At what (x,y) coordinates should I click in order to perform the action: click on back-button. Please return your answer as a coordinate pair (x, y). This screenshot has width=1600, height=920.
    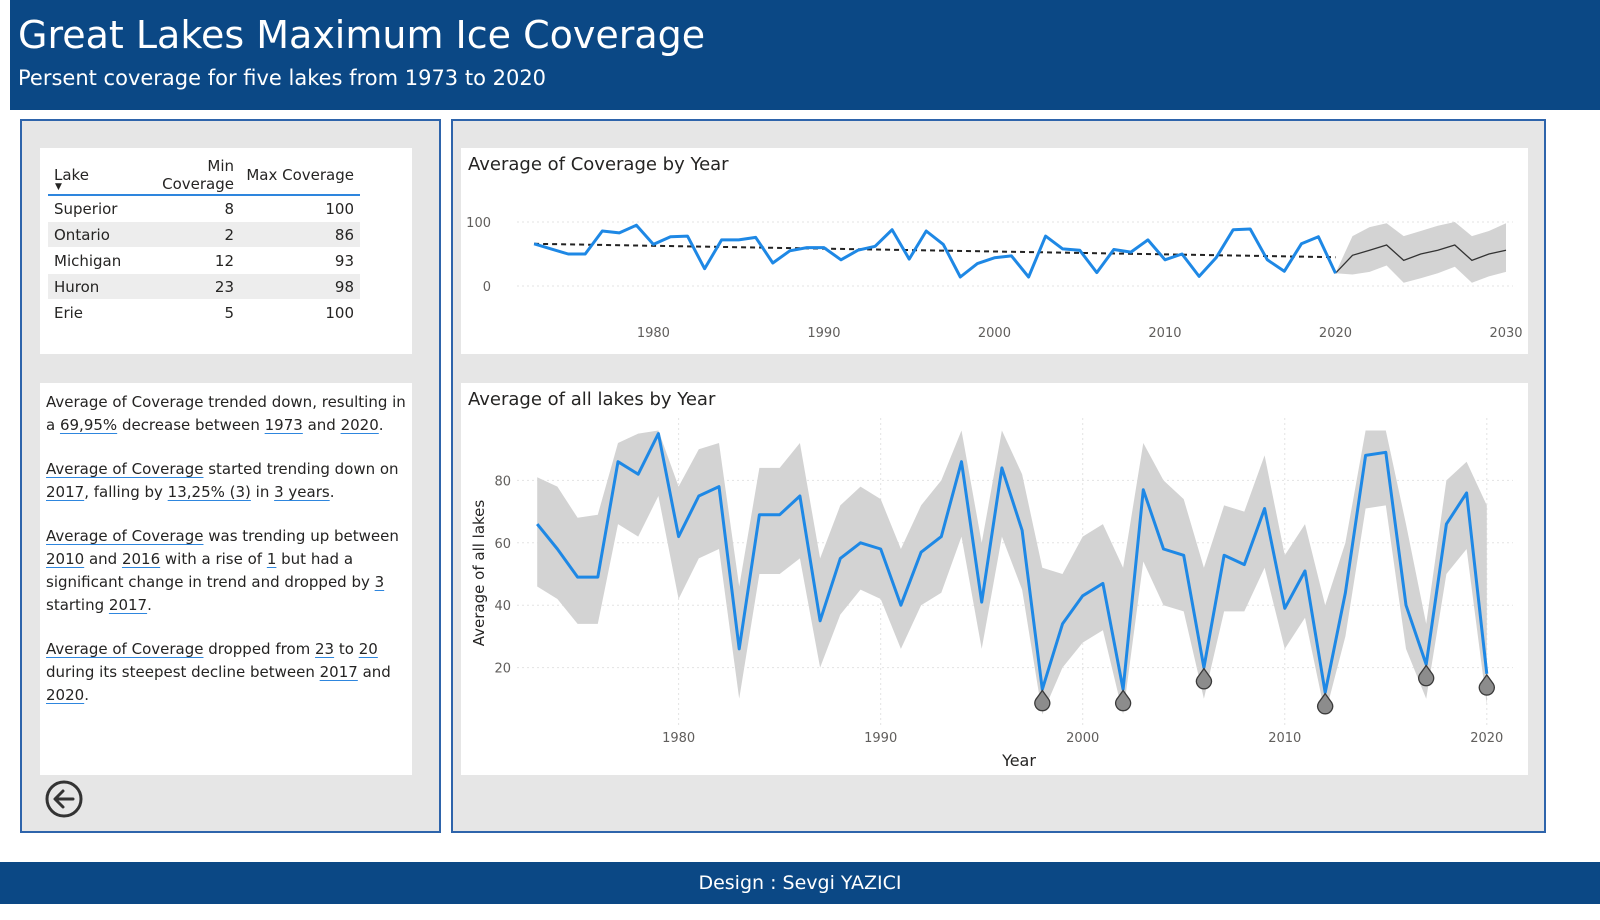
    Looking at the image, I should click on (64, 799).